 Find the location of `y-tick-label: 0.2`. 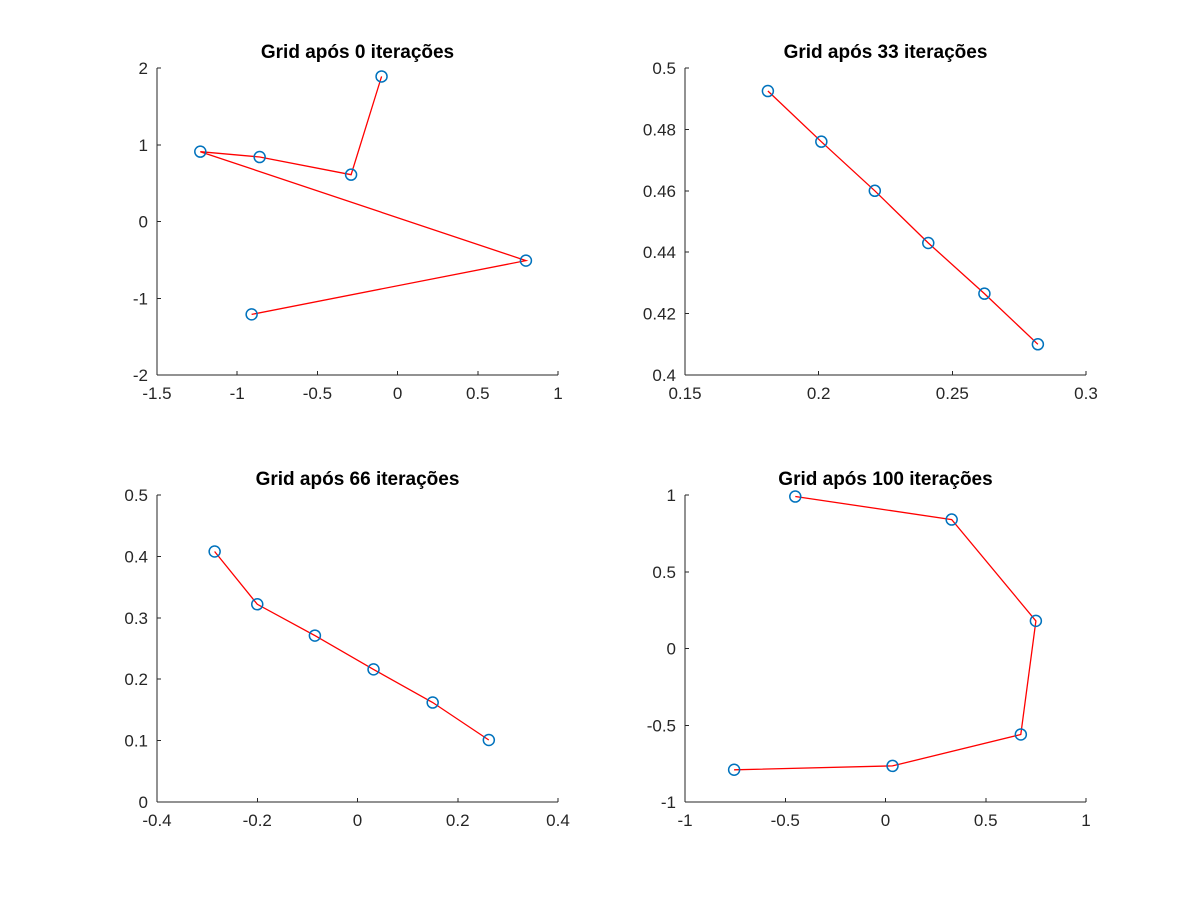

y-tick-label: 0.2 is located at coordinates (136, 679).